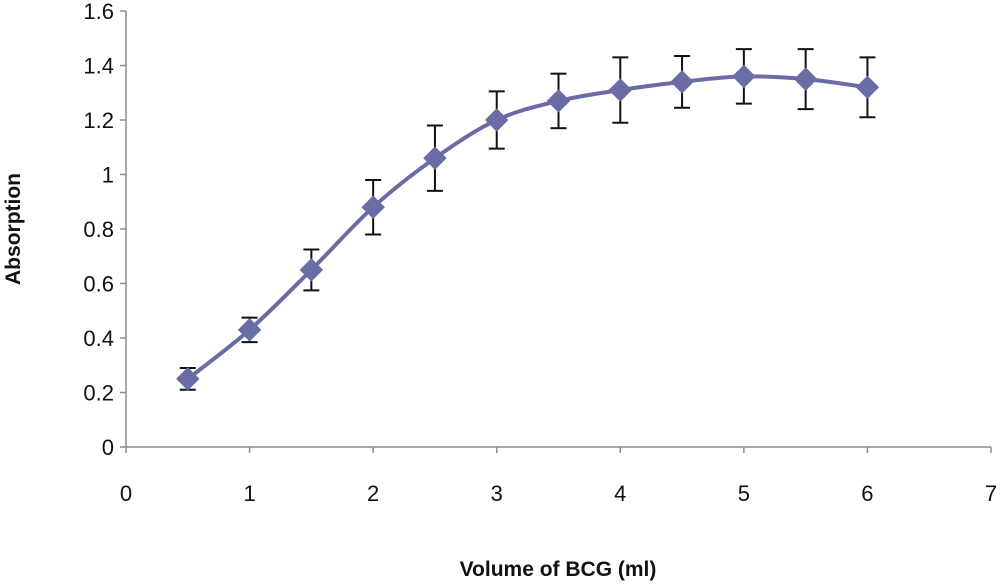 The width and height of the screenshot is (1000, 588). Describe the element at coordinates (867, 493) in the screenshot. I see `x-tick-label: 6` at that location.